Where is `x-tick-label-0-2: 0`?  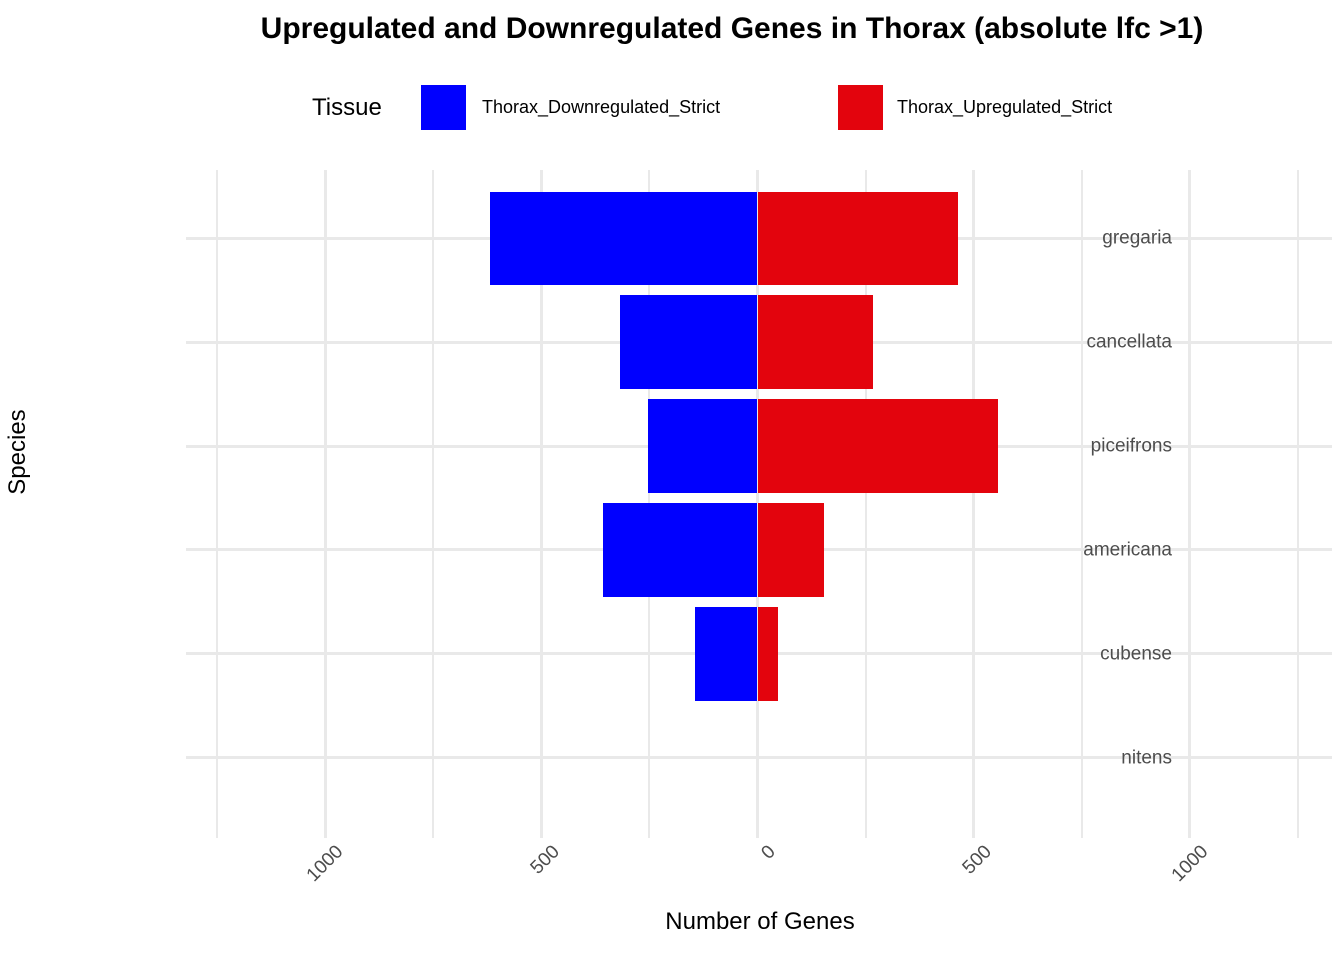
x-tick-label-0-2: 0 is located at coordinates (768, 852).